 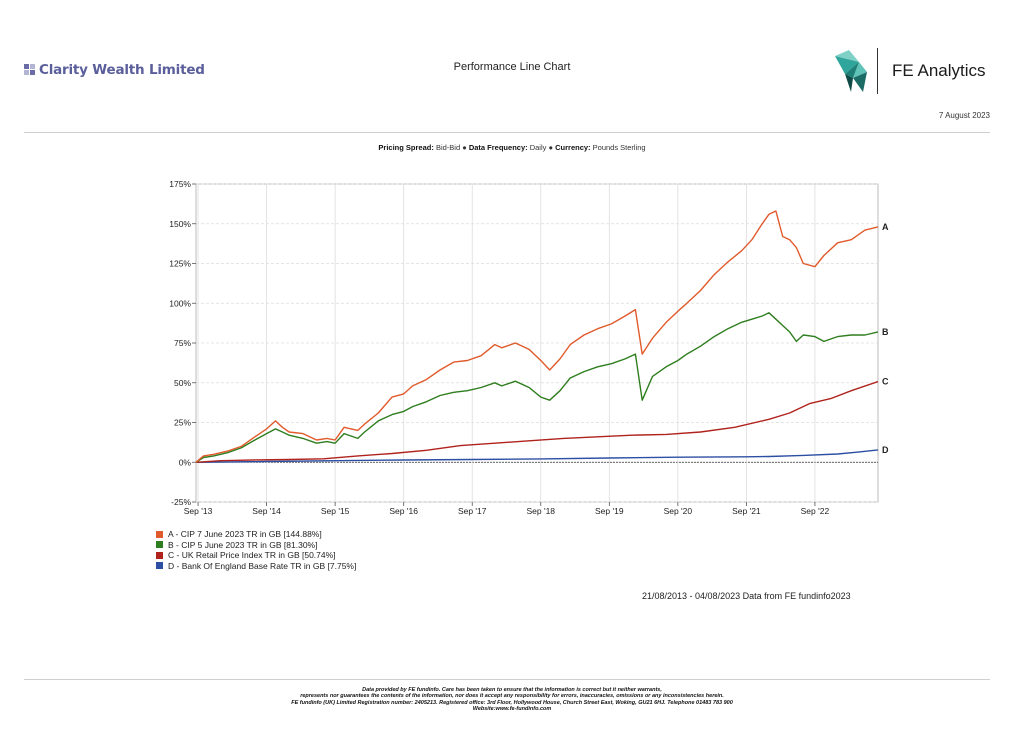 What do you see at coordinates (185, 462) in the screenshot?
I see `y-tick-label: 0%` at bounding box center [185, 462].